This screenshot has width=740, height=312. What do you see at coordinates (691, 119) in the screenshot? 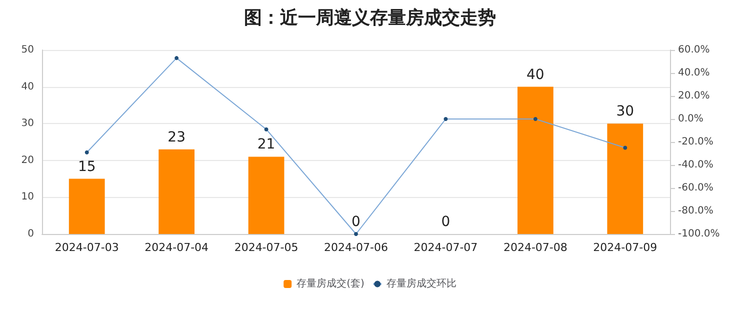
I see `y2-tick-label: 0.0%` at bounding box center [691, 119].